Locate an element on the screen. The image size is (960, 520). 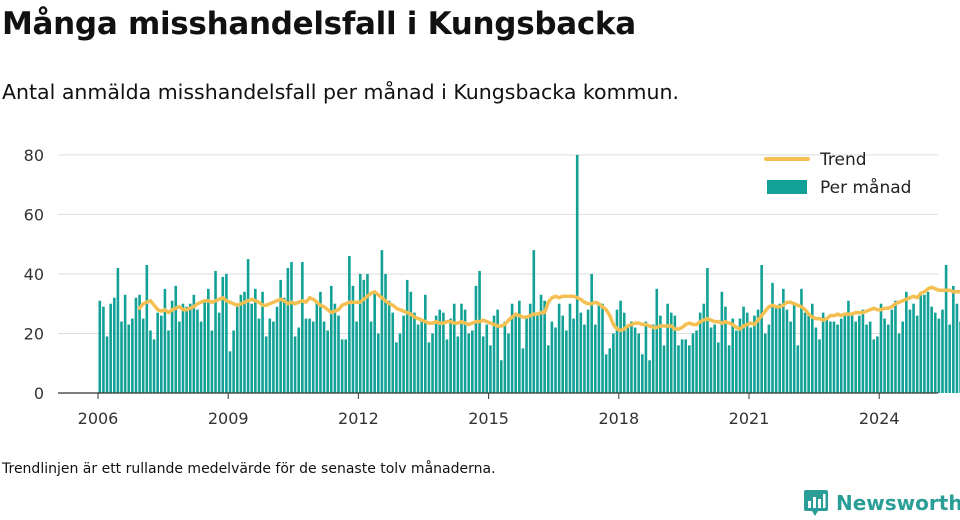
y-tick-label: 0 is located at coordinates (39, 393).